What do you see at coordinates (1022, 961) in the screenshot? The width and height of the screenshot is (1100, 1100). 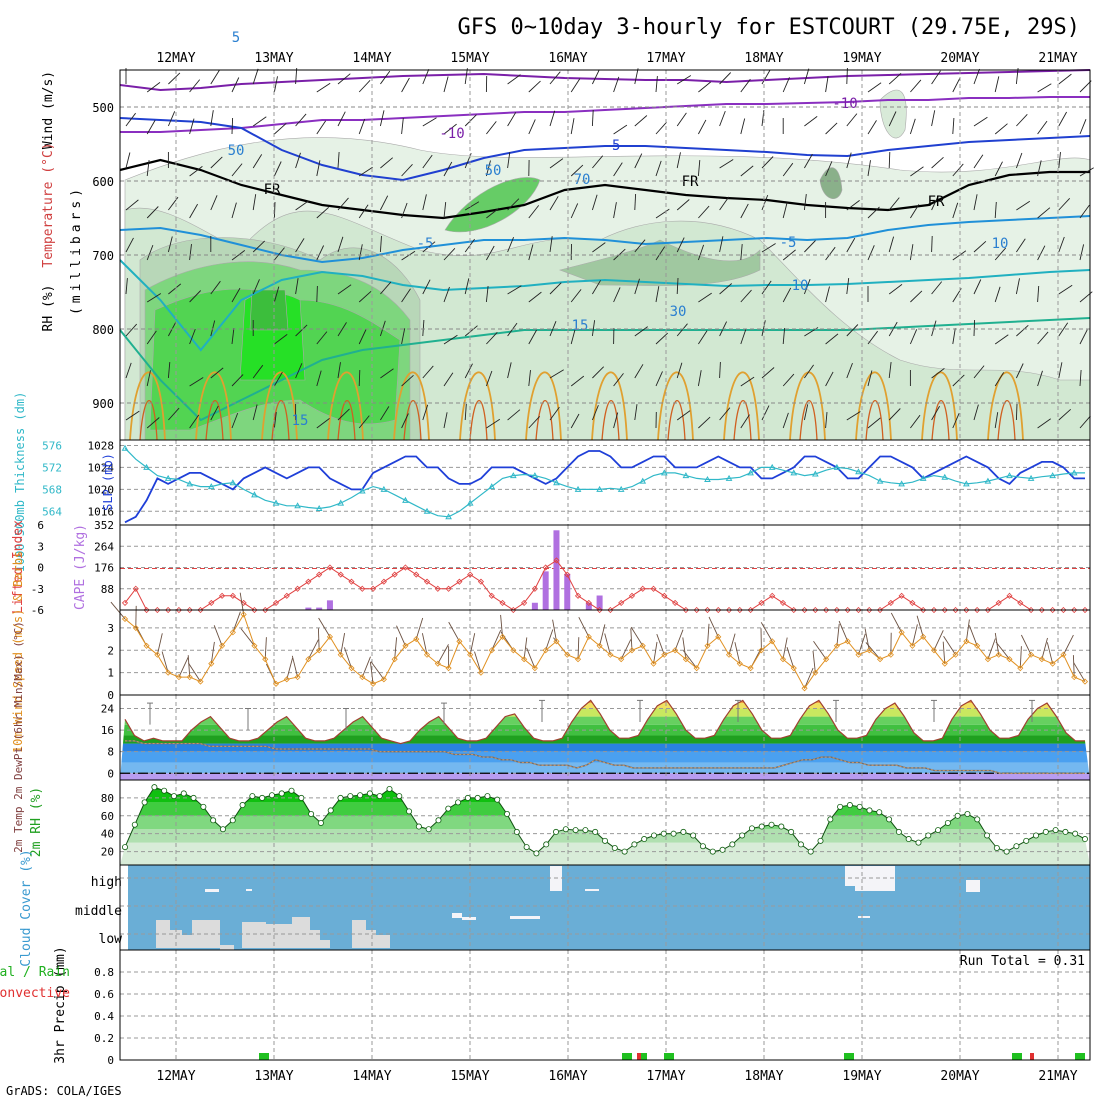 I see `run-total: Run Total = 0.31` at bounding box center [1022, 961].